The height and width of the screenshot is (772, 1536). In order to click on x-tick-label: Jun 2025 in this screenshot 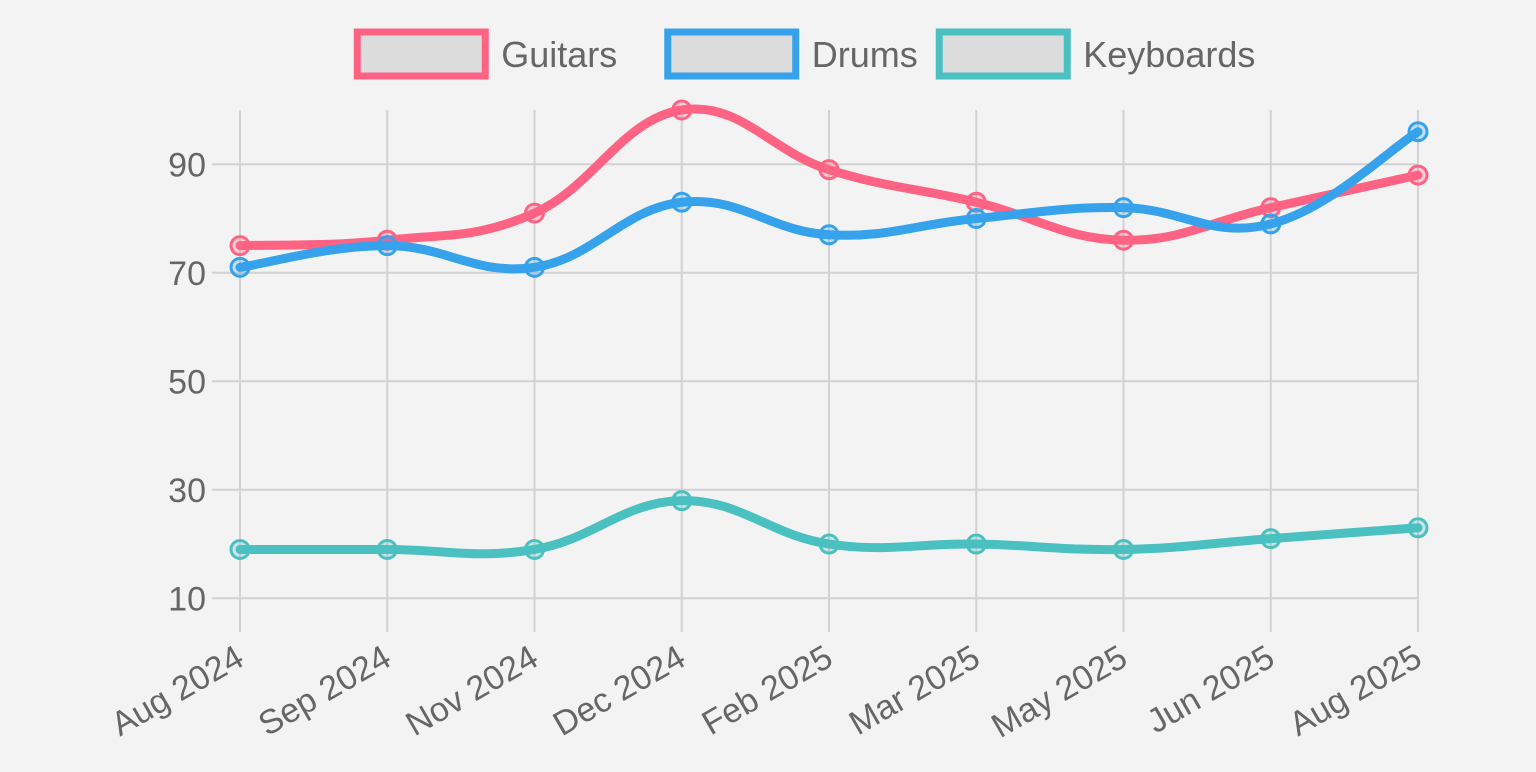, I will do `click(1211, 689)`.